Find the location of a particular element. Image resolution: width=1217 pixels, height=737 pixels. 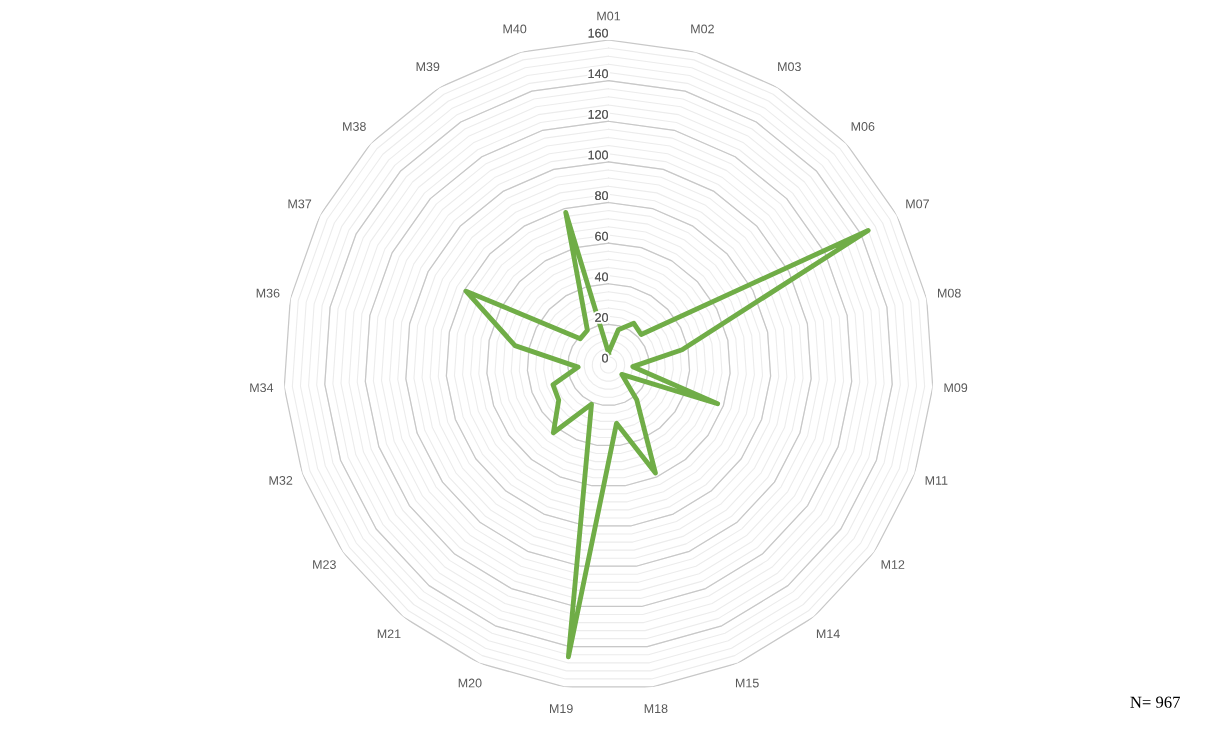

y-tick-label: 120 is located at coordinates (598, 114).